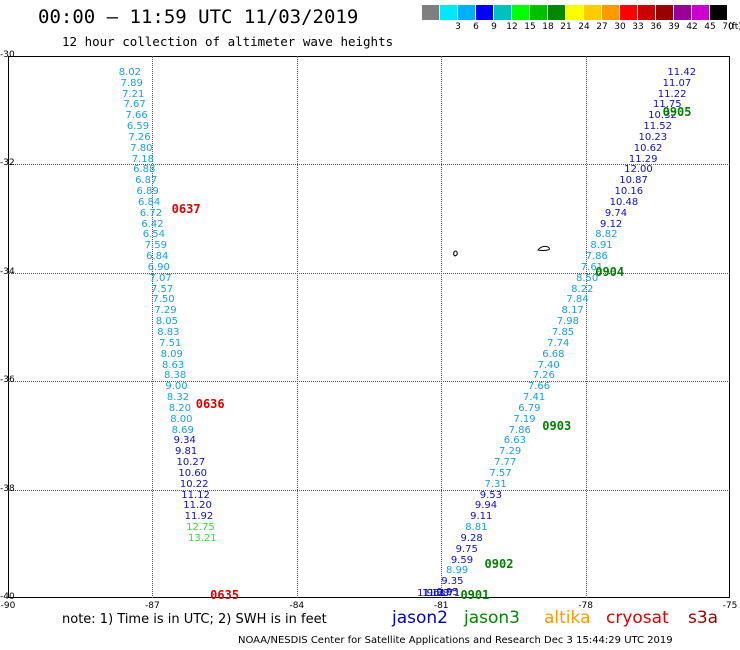 Image resolution: width=740 pixels, height=650 pixels. I want to click on wave-height-value: 7.74, so click(558, 343).